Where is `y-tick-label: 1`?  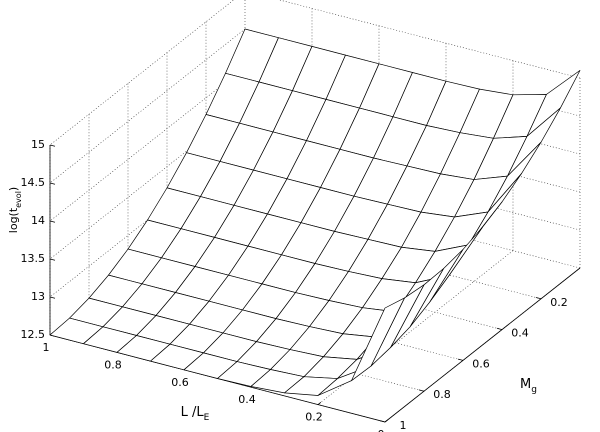
y-tick-label: 1 is located at coordinates (403, 425).